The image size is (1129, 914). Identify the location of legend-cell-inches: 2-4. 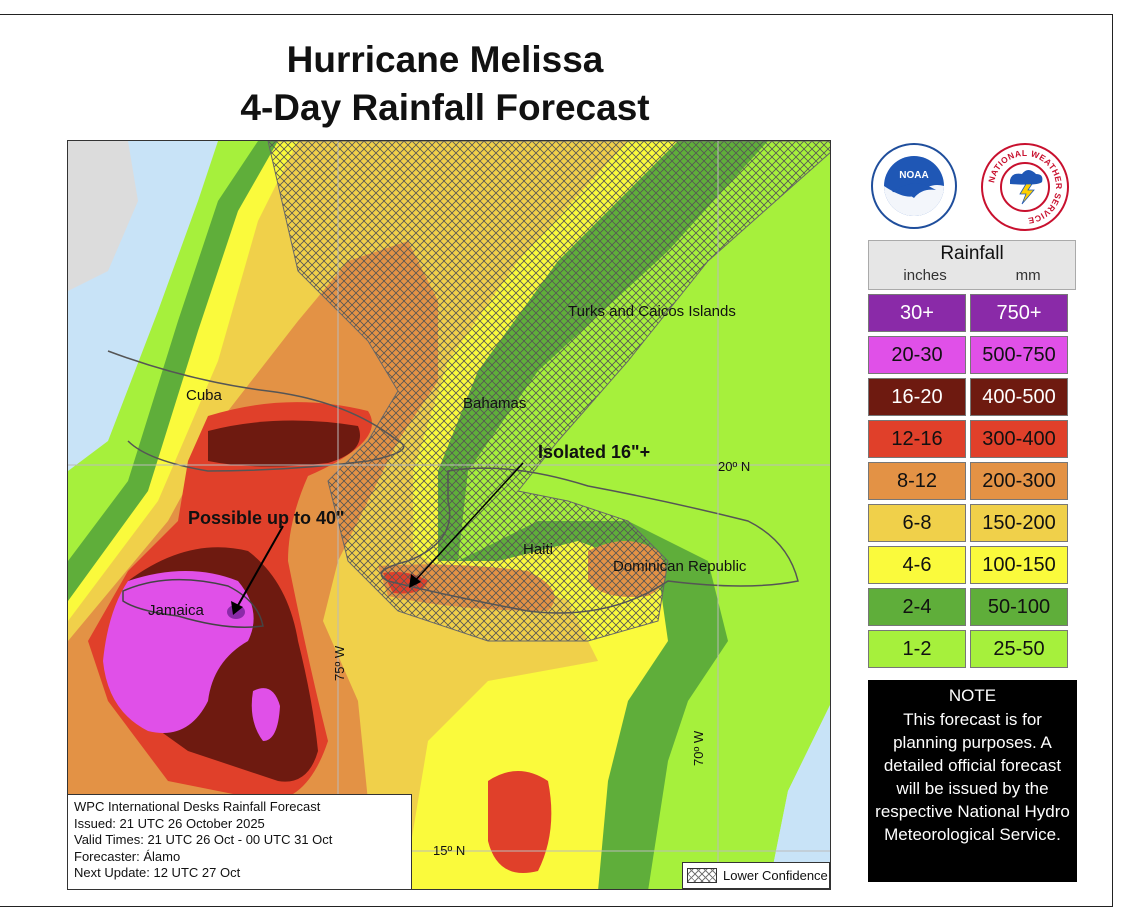
(917, 607).